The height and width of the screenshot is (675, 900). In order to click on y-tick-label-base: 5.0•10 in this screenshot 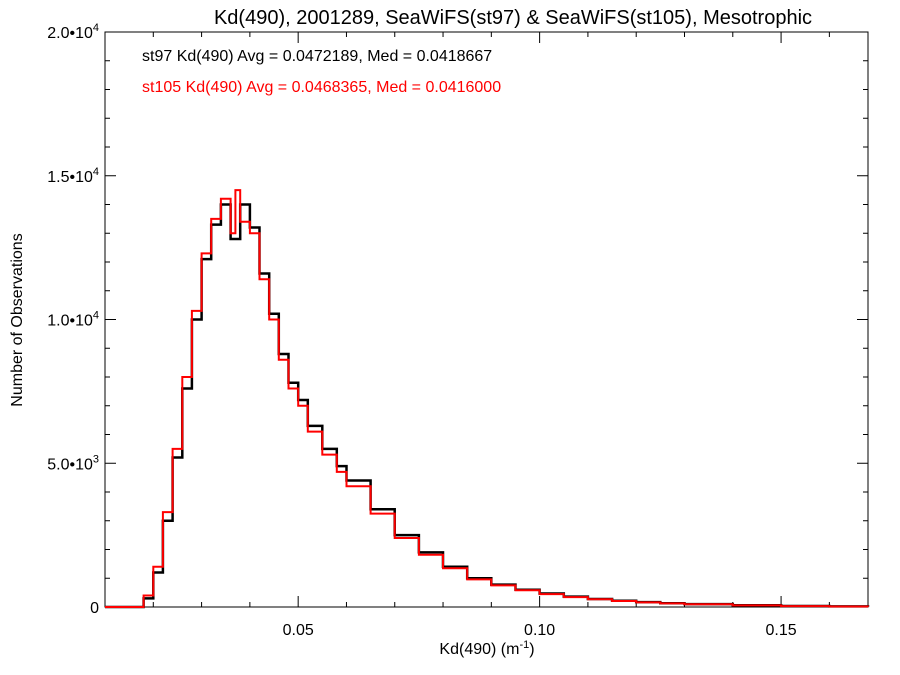, I will do `click(70, 464)`.